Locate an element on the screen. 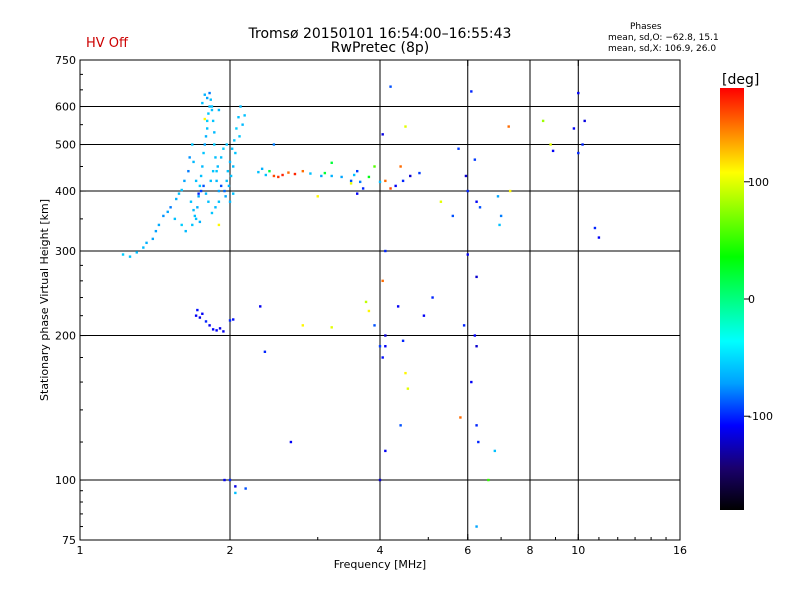  colorbar-scale is located at coordinates (732, 299).